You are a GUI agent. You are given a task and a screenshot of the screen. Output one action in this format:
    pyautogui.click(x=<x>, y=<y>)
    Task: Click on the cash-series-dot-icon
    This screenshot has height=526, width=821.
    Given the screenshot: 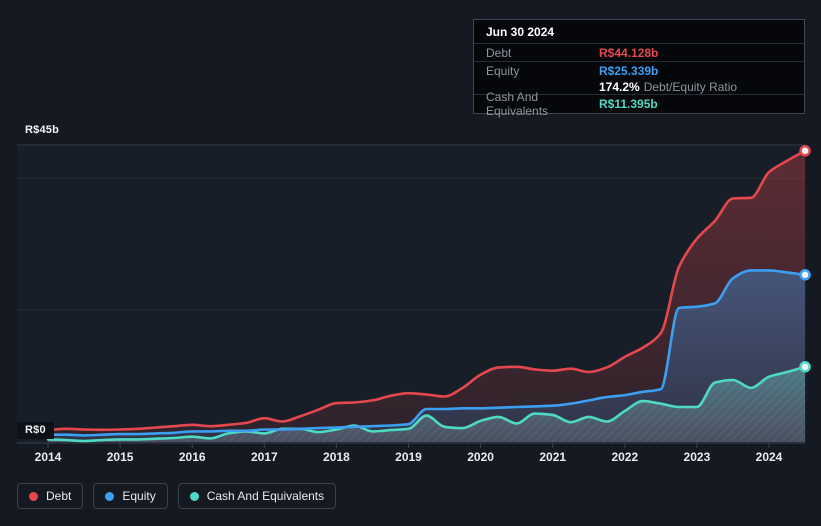 What is the action you would take?
    pyautogui.click(x=194, y=496)
    